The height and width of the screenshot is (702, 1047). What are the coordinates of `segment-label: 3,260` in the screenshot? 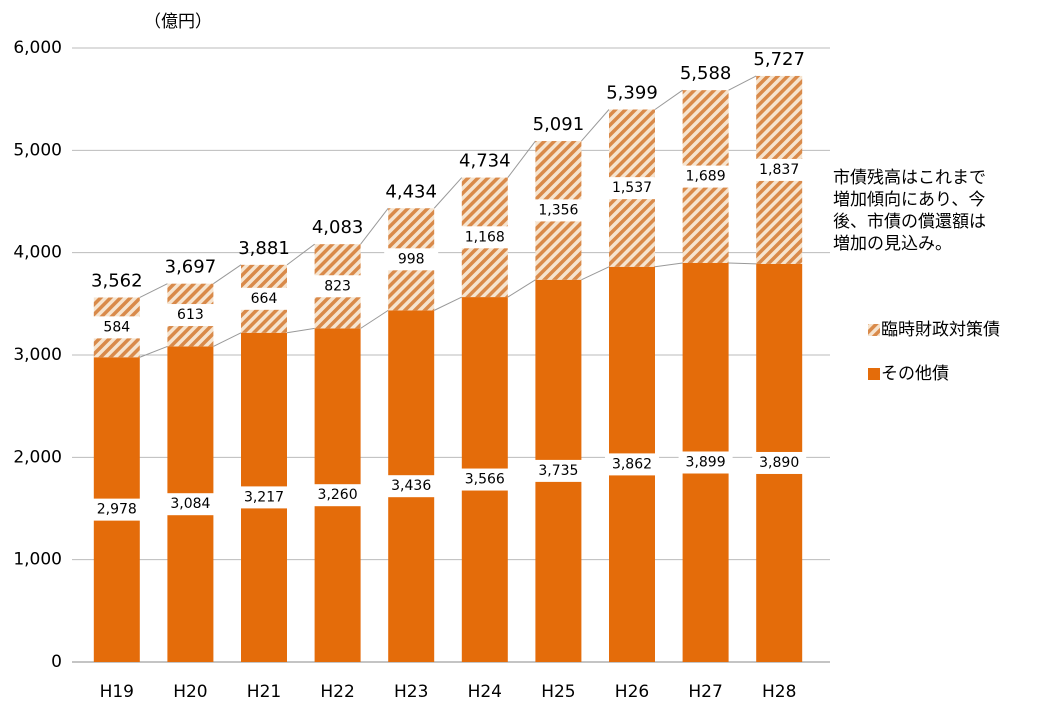 It's located at (338, 495).